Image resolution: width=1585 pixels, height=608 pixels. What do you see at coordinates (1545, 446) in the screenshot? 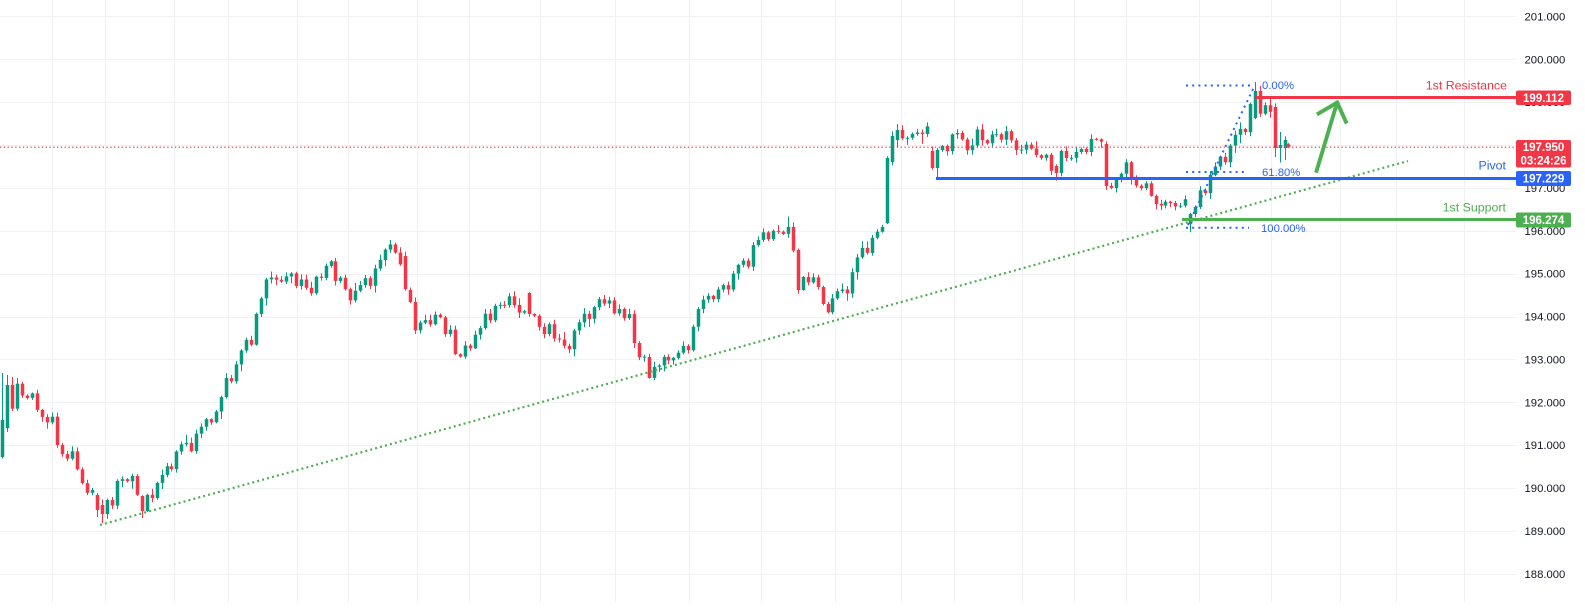
I see `svg-text: 191.000` at bounding box center [1545, 446].